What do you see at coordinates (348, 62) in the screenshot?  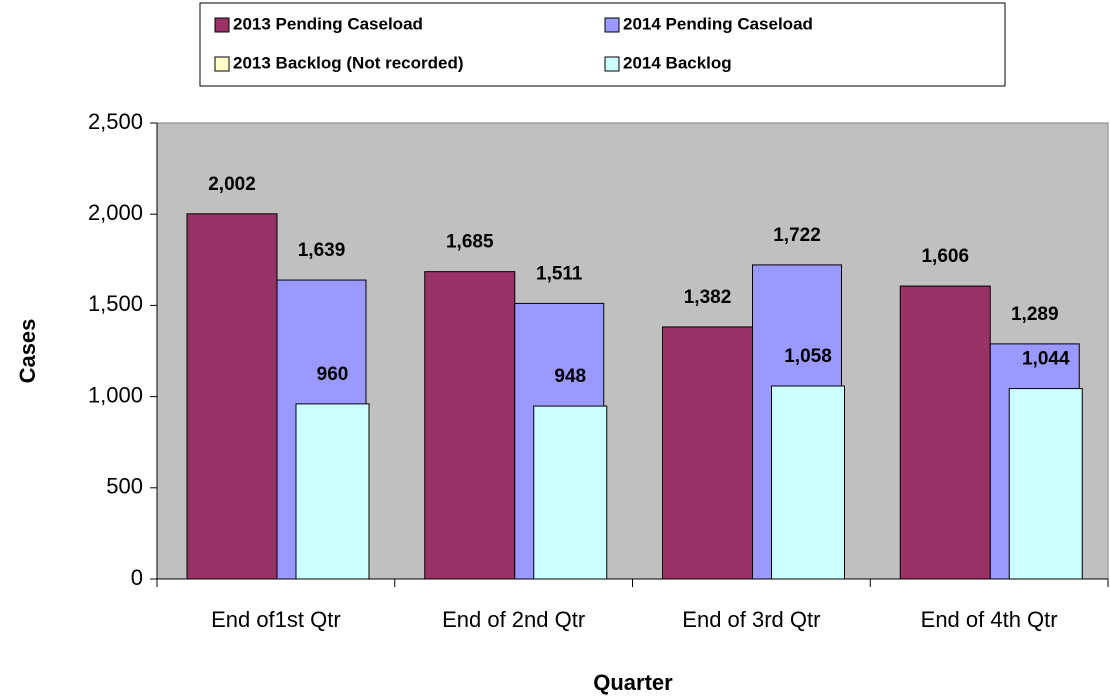 I see `legend-label: 2013 Backlog (Not recorded)` at bounding box center [348, 62].